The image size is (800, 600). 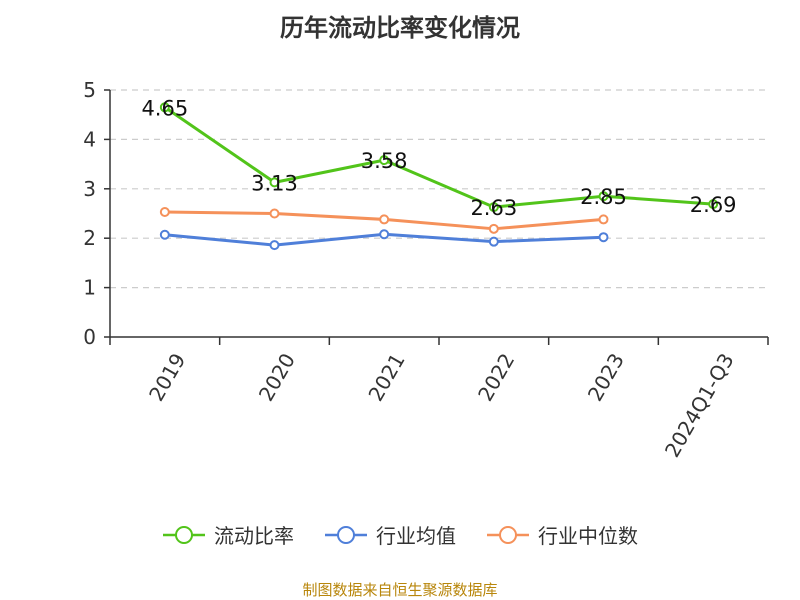 I want to click on y-tick-label-5: 5, so click(x=89, y=90).